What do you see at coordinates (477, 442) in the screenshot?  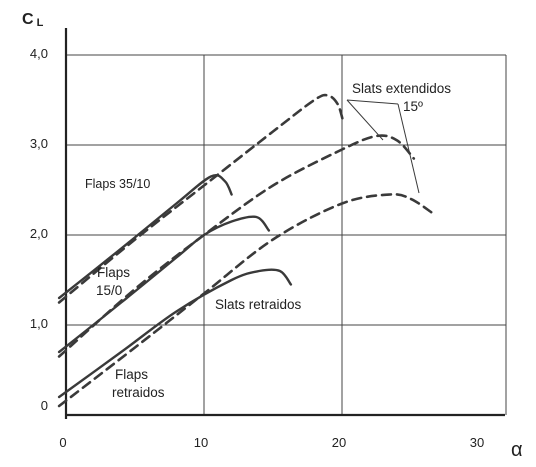 I see `x-tick-label: 30` at bounding box center [477, 442].